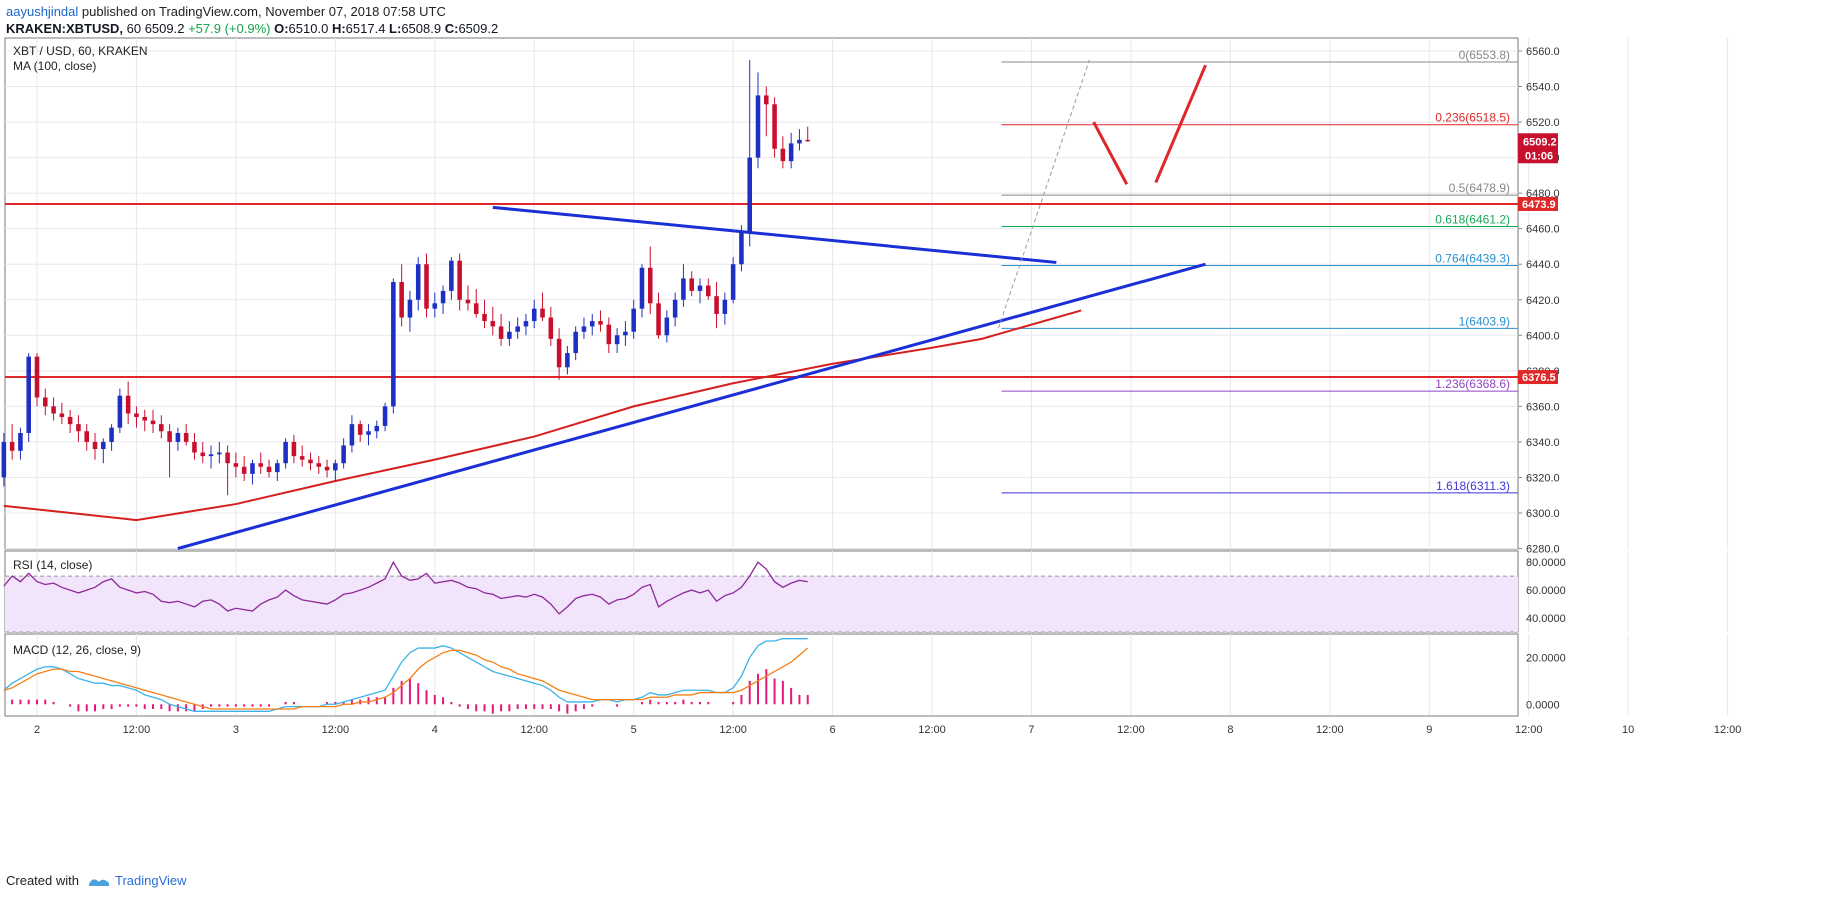 The height and width of the screenshot is (899, 1828). What do you see at coordinates (1546, 658) in the screenshot?
I see `macd-y-tick-label: 20.0000` at bounding box center [1546, 658].